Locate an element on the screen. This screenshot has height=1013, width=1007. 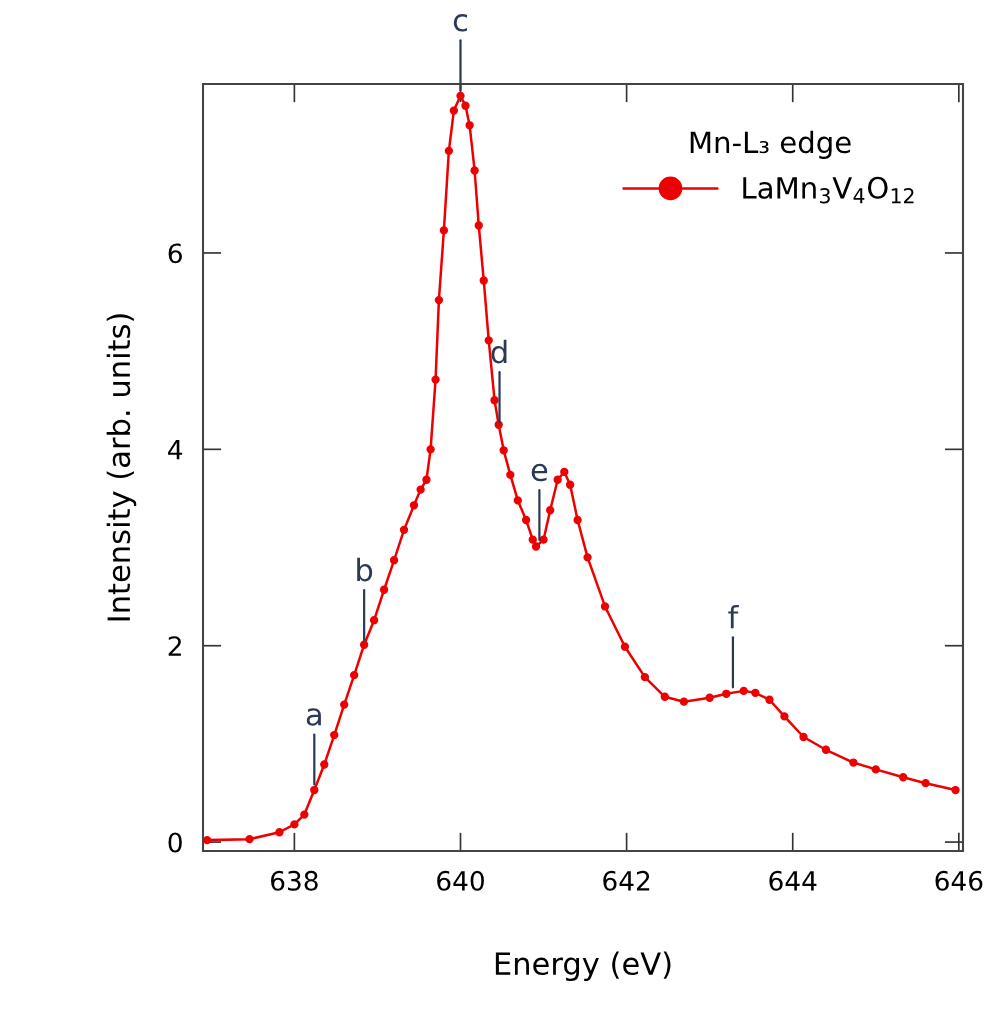
x-tick-label: 638 is located at coordinates (294, 880).